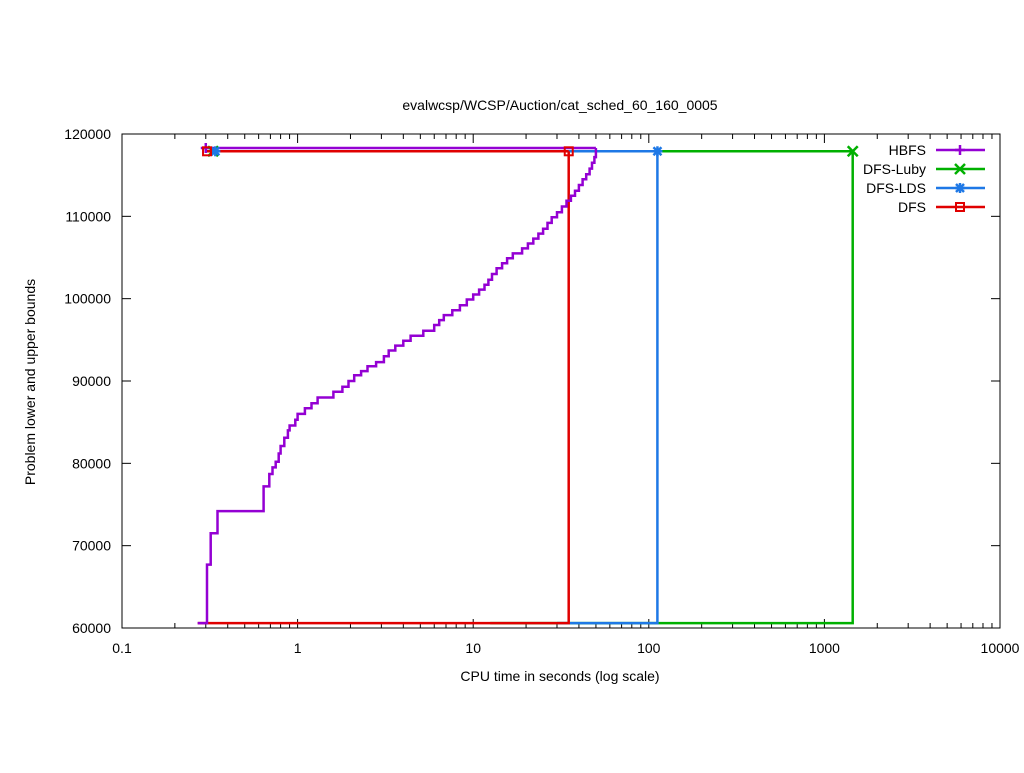  I want to click on y-tick-label: 90000, so click(91, 381).